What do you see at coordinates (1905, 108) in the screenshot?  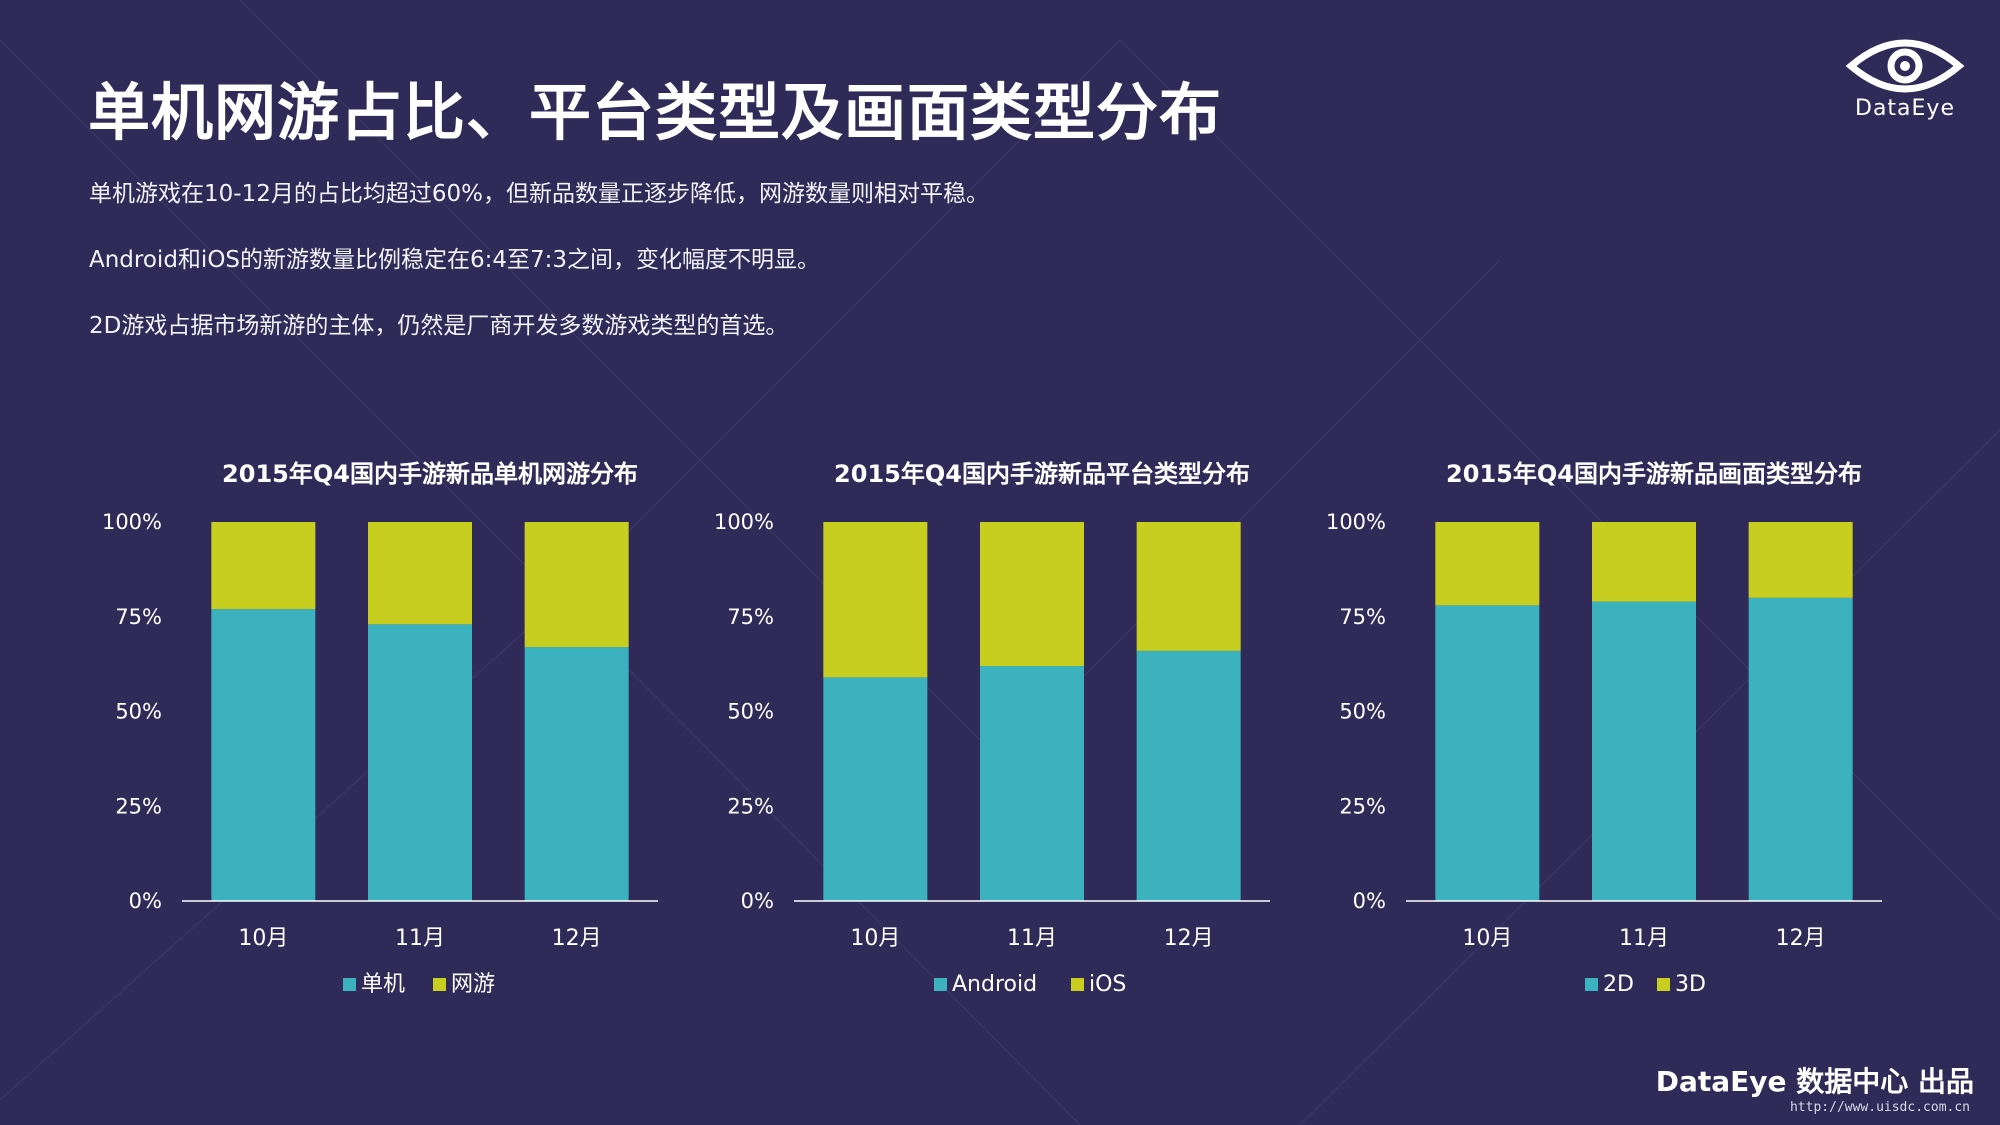 I see `logo-text: DataEye` at bounding box center [1905, 108].